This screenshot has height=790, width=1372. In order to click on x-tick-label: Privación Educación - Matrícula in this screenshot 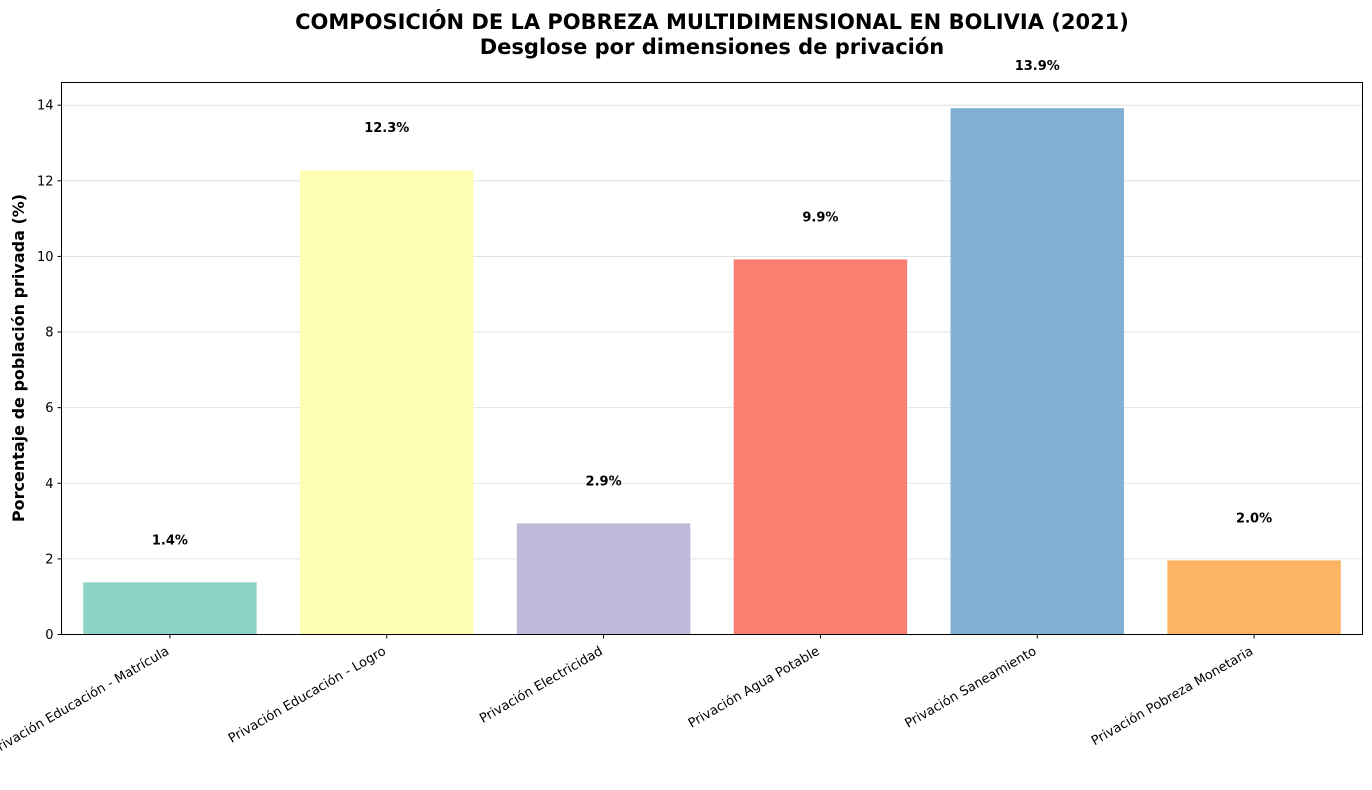, I will do `click(86, 701)`.